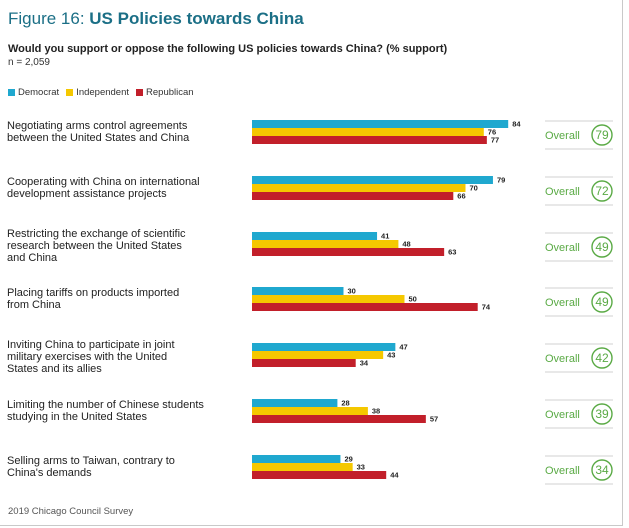  Describe the element at coordinates (87, 357) in the screenshot. I see `category-label: military exercises with the United` at that location.